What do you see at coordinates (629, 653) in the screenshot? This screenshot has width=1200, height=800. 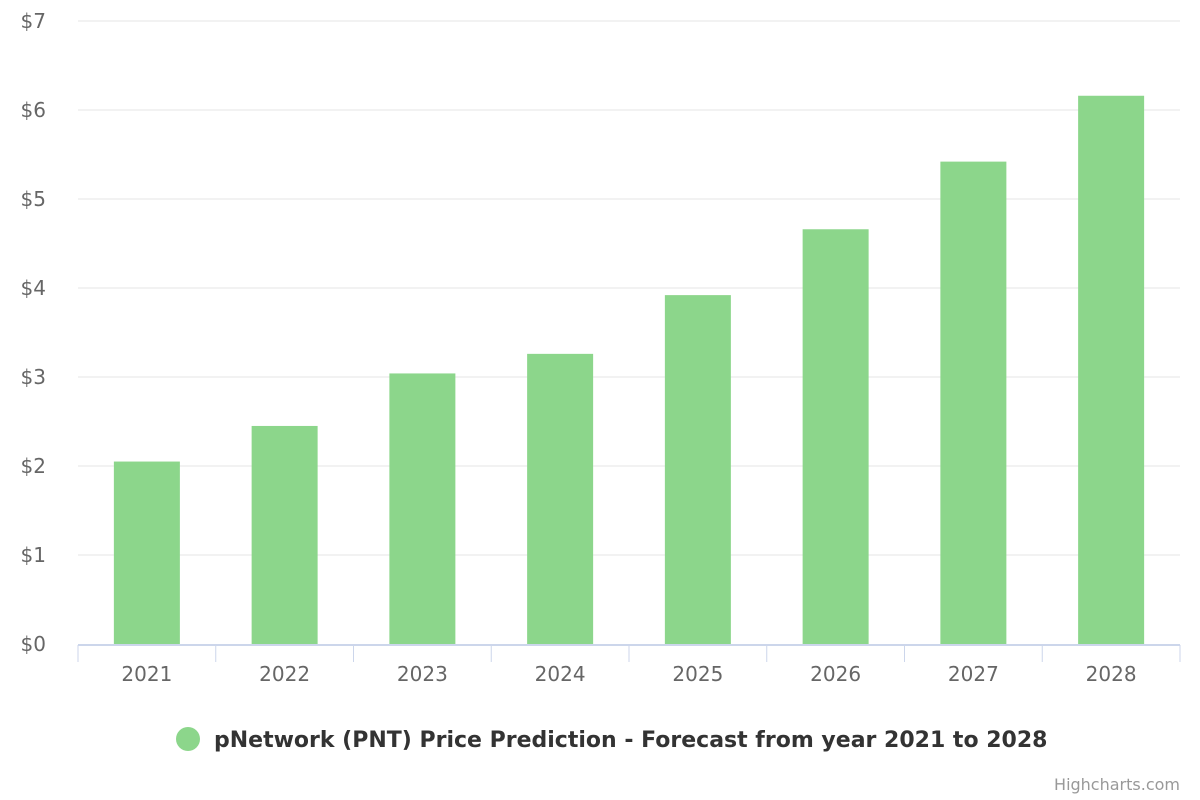 I see `x-axis` at bounding box center [629, 653].